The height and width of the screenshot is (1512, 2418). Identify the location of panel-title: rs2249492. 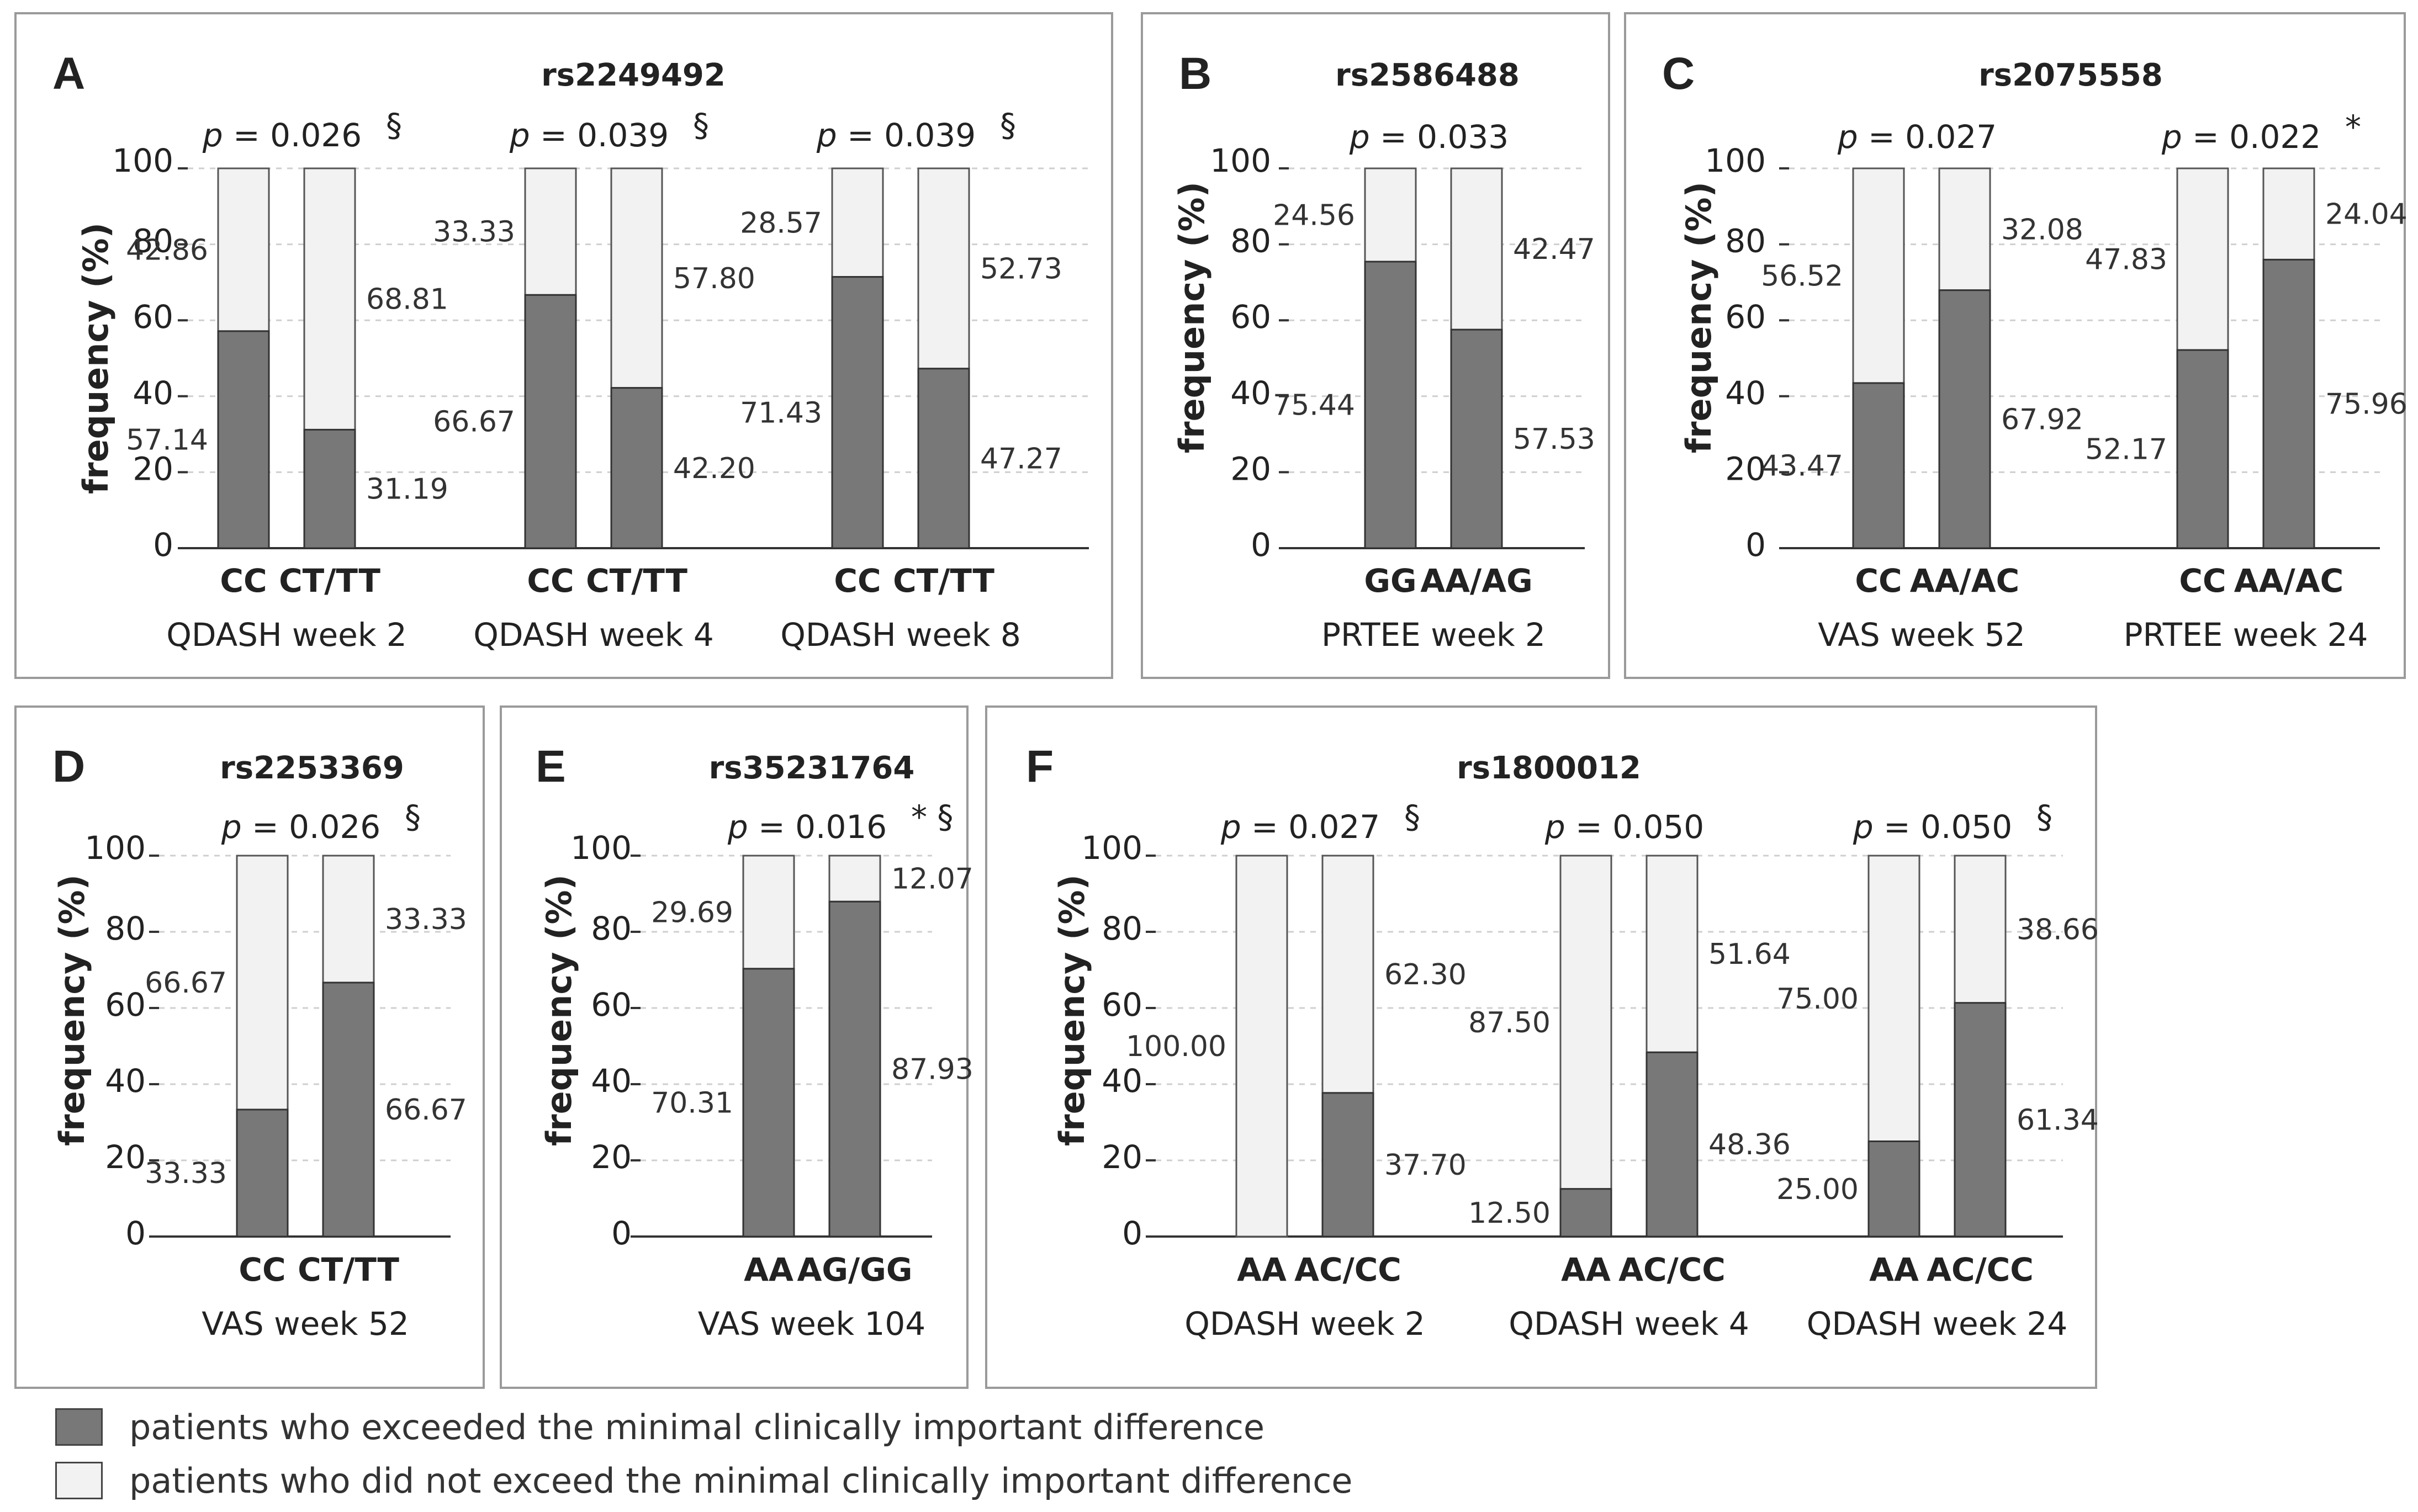
(633, 75).